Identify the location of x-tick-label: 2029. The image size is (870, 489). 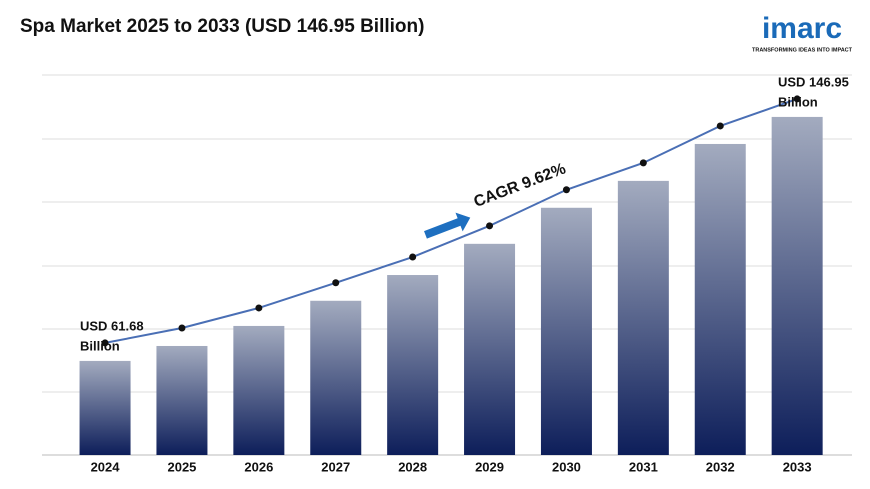
(489, 466).